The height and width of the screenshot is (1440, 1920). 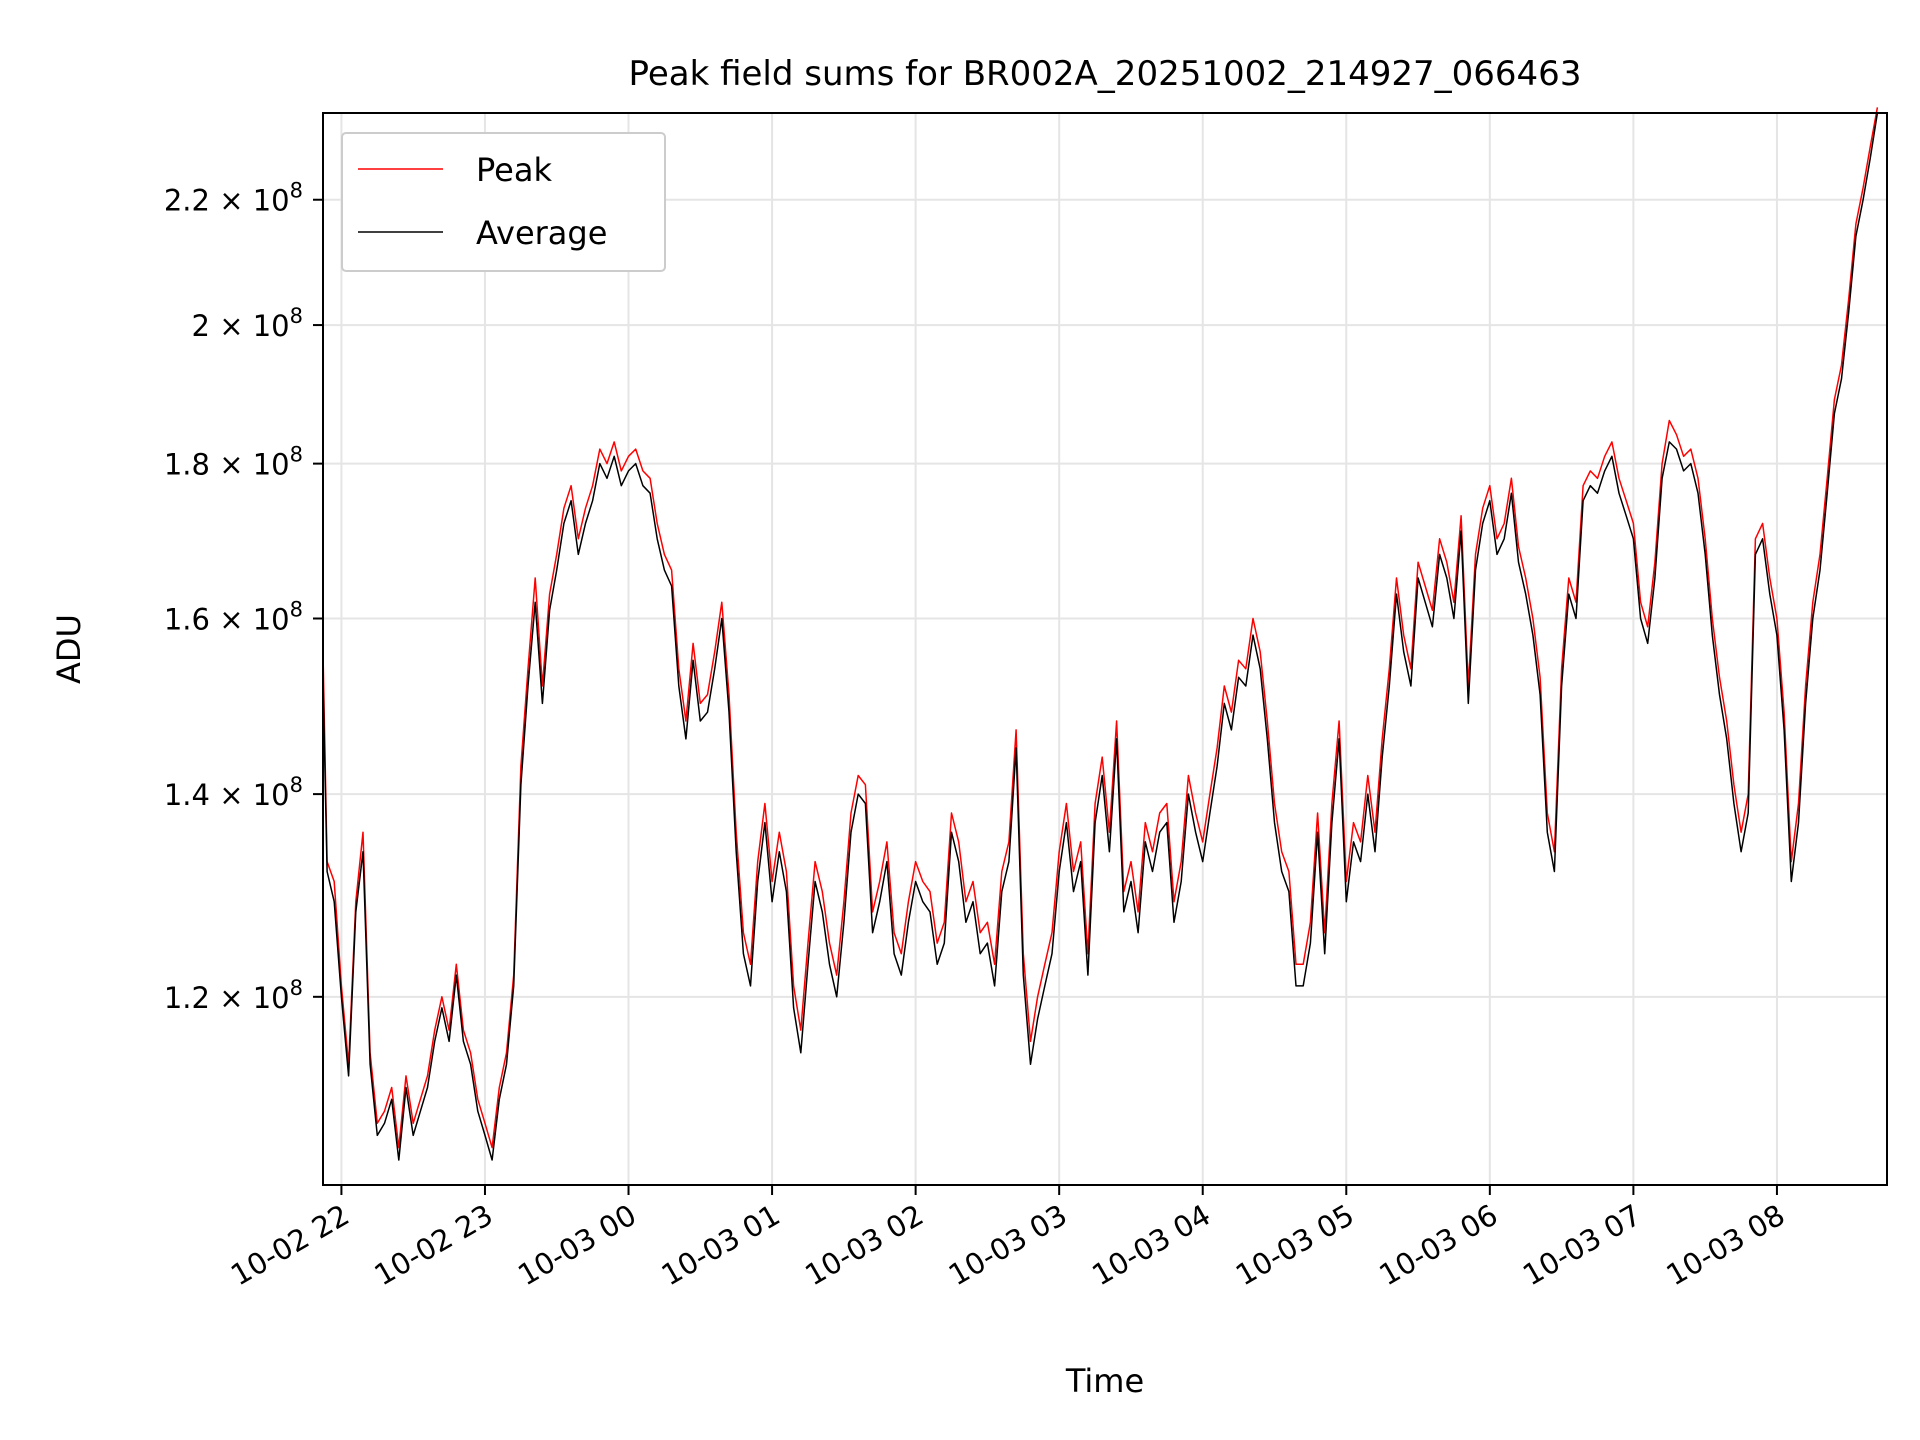 What do you see at coordinates (233, 995) in the screenshot?
I see `y-tick-label: 1.2 × 108` at bounding box center [233, 995].